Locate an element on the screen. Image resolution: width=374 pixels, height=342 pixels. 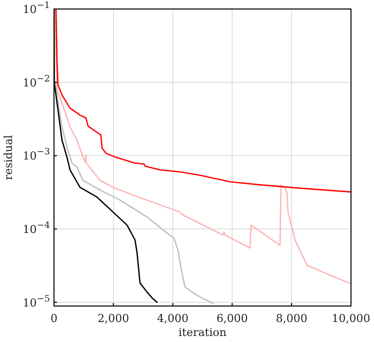
x-tick-label: 8,000 is located at coordinates (292, 318).